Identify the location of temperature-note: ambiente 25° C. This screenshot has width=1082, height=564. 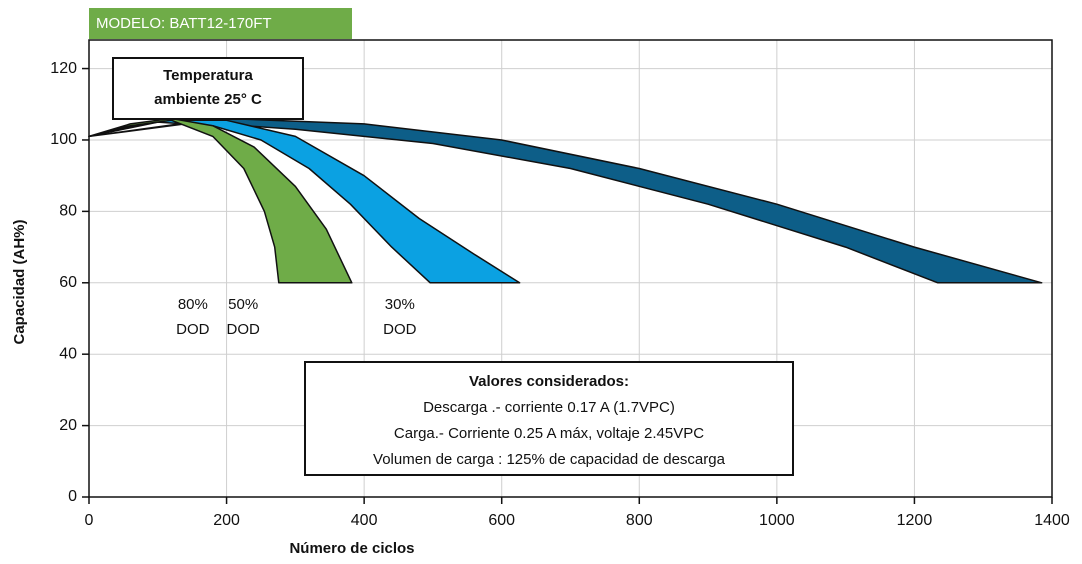
(208, 99).